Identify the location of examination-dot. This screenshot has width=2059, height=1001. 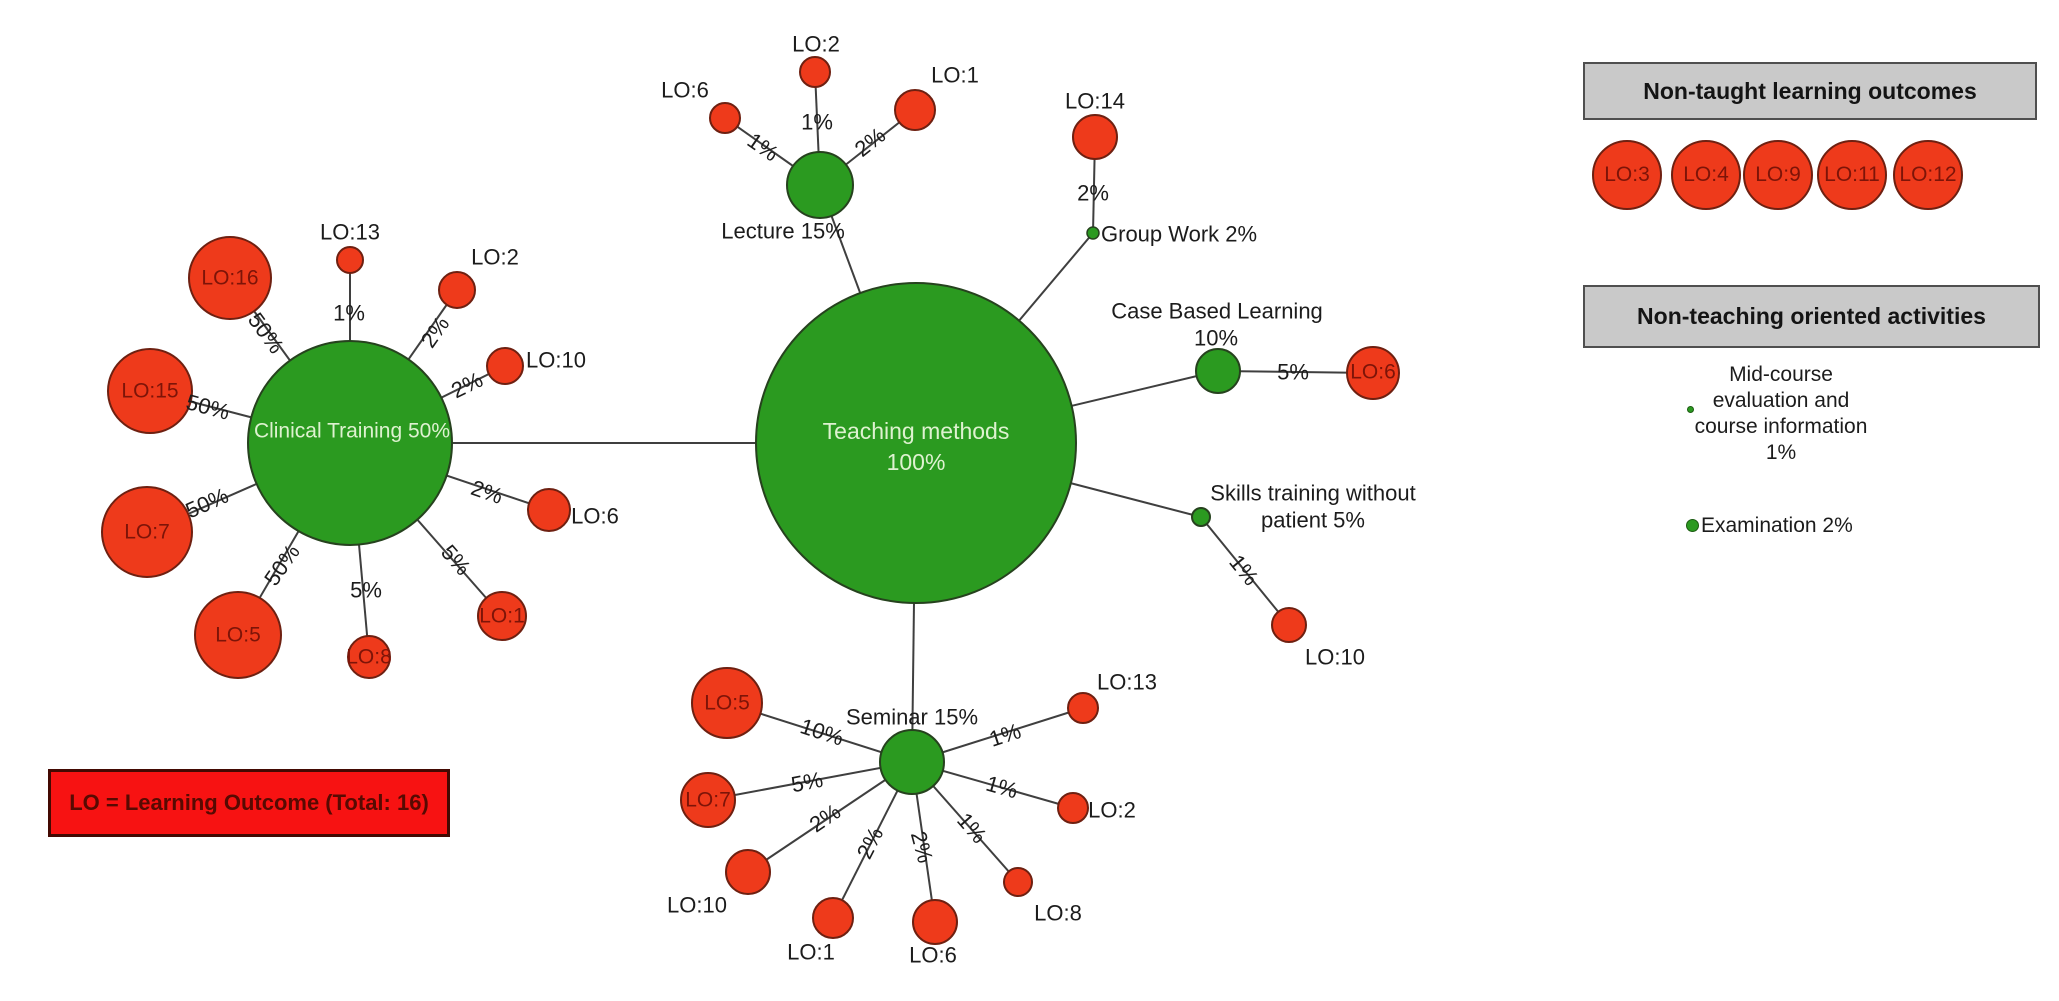
(1692, 525).